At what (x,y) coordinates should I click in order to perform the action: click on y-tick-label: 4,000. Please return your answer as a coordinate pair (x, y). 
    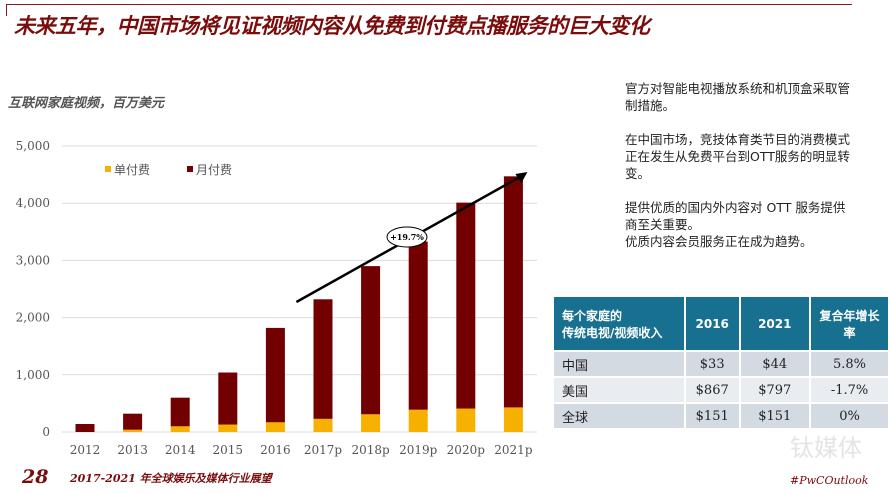
    Looking at the image, I should click on (33, 203).